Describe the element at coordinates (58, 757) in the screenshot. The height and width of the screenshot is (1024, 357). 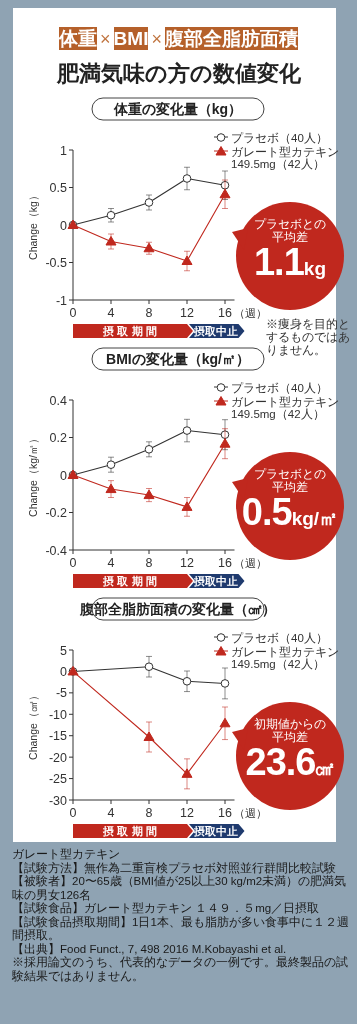
I see `y-tick-label: -20` at that location.